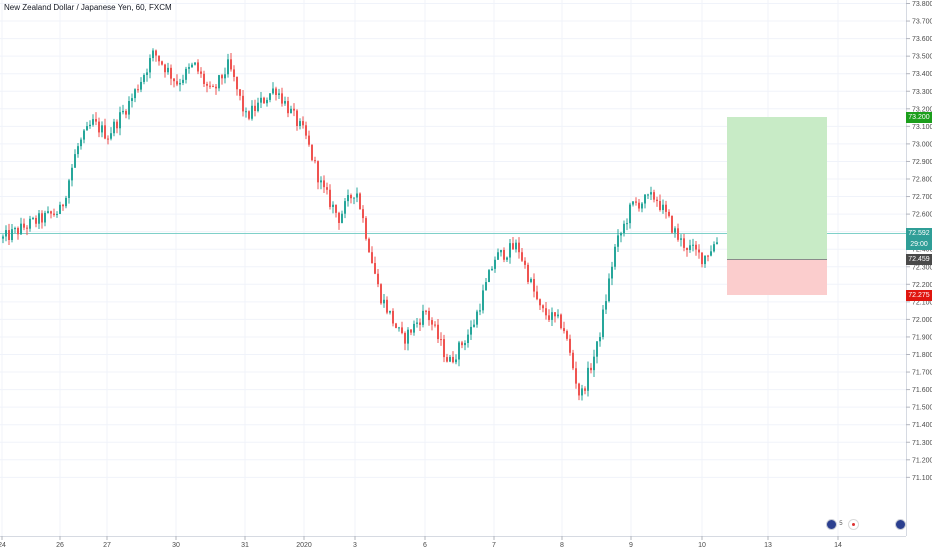 This screenshot has width=932, height=550. I want to click on event-dot-icon, so click(853, 526).